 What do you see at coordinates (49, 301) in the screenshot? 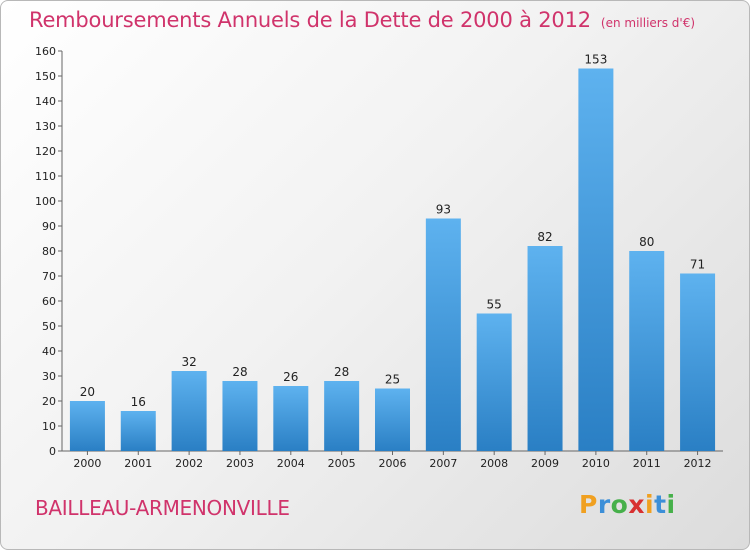
I see `y-tick-label: 60` at bounding box center [49, 301].